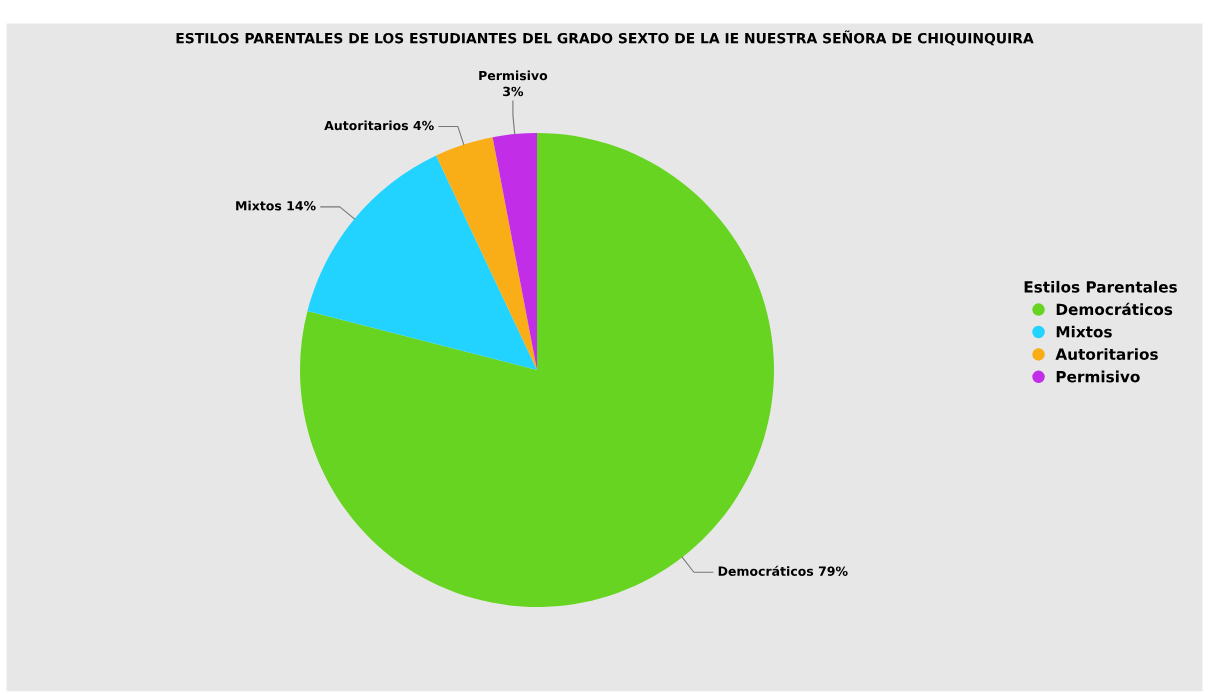 The image size is (1209, 694). What do you see at coordinates (783, 570) in the screenshot?
I see `data-label: Democráticos 79%` at bounding box center [783, 570].